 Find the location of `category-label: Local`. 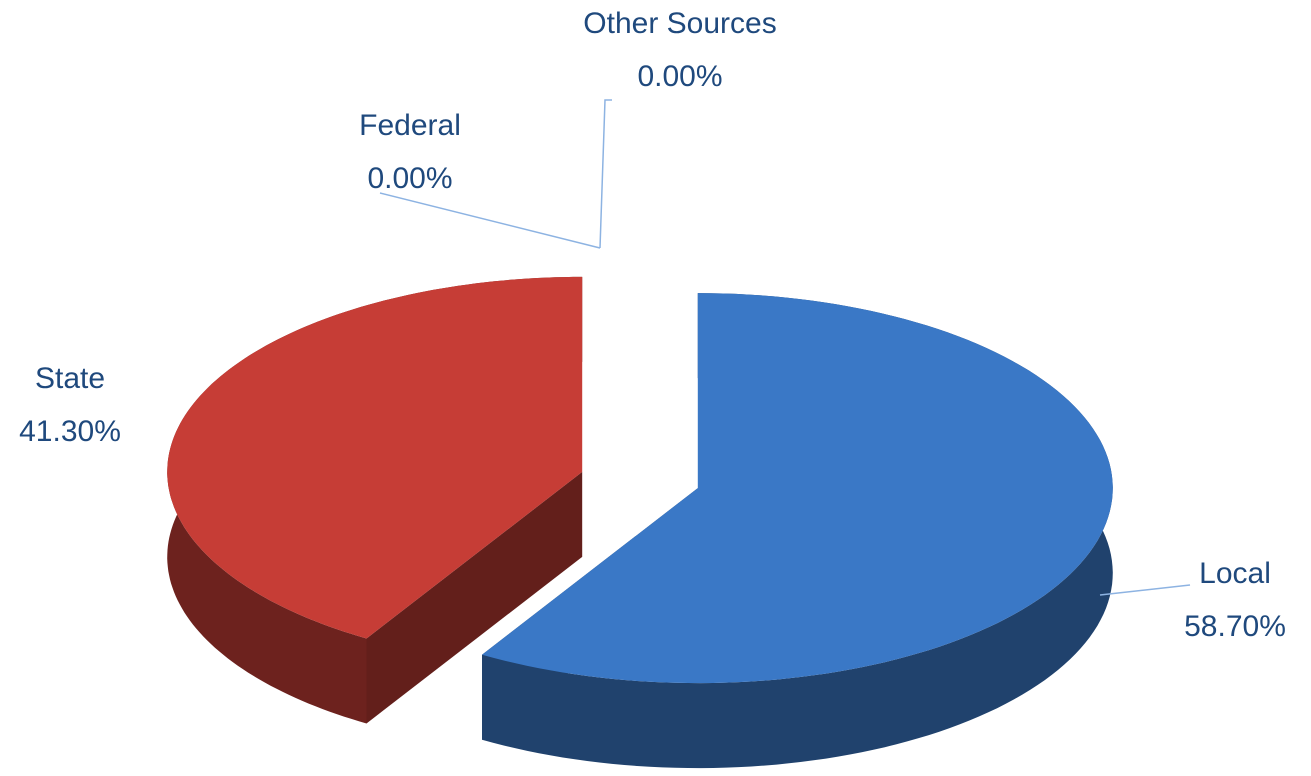

category-label: Local is located at coordinates (1235, 573).